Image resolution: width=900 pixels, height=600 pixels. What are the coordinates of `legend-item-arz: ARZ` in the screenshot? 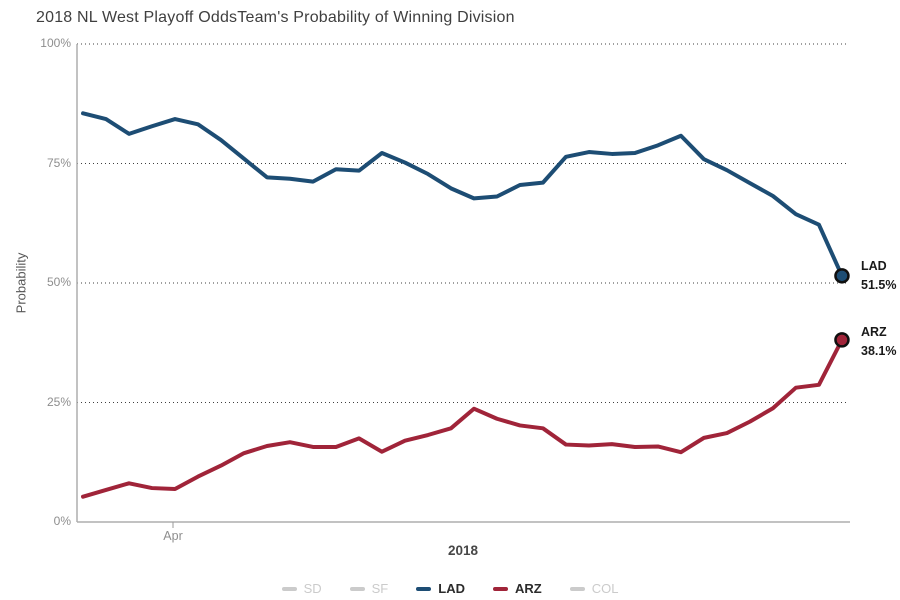 It's located at (517, 588).